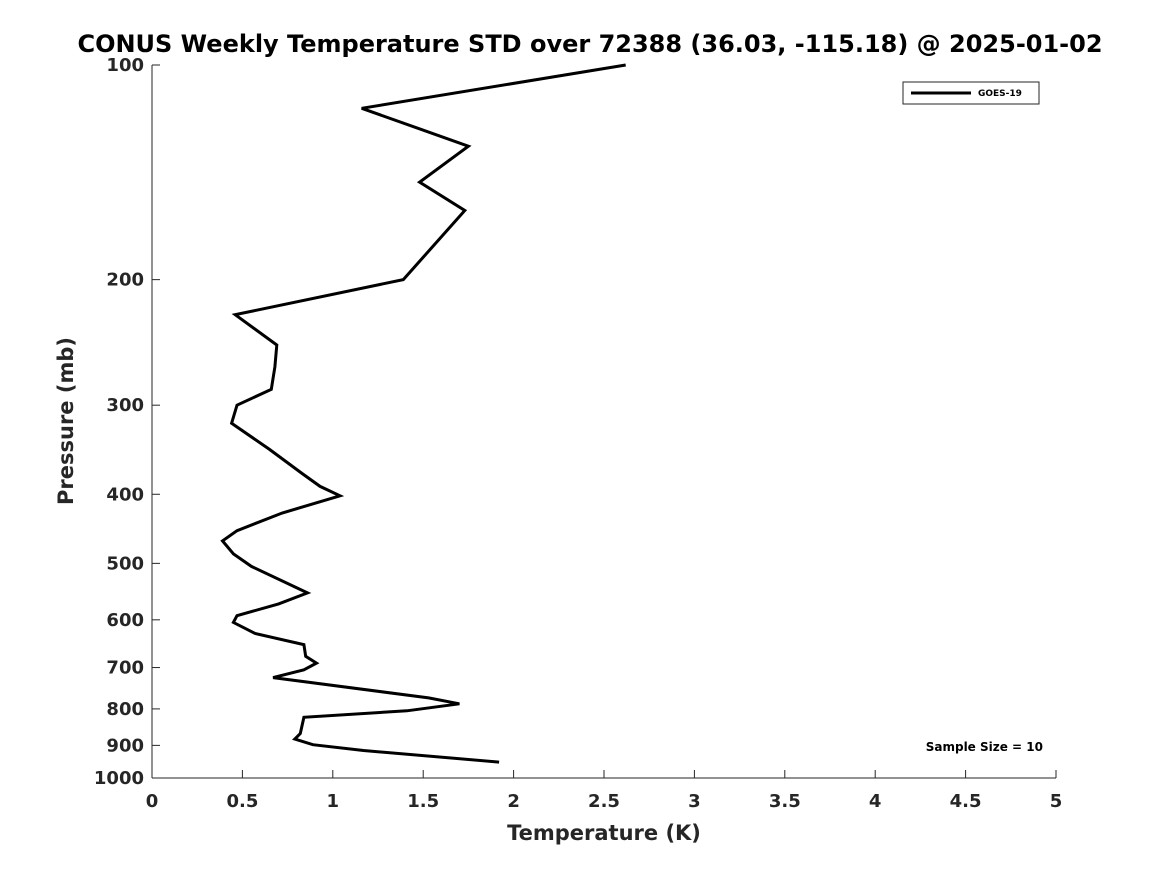 The image size is (1167, 875). What do you see at coordinates (604, 801) in the screenshot?
I see `x-tick-label: 2.5` at bounding box center [604, 801].